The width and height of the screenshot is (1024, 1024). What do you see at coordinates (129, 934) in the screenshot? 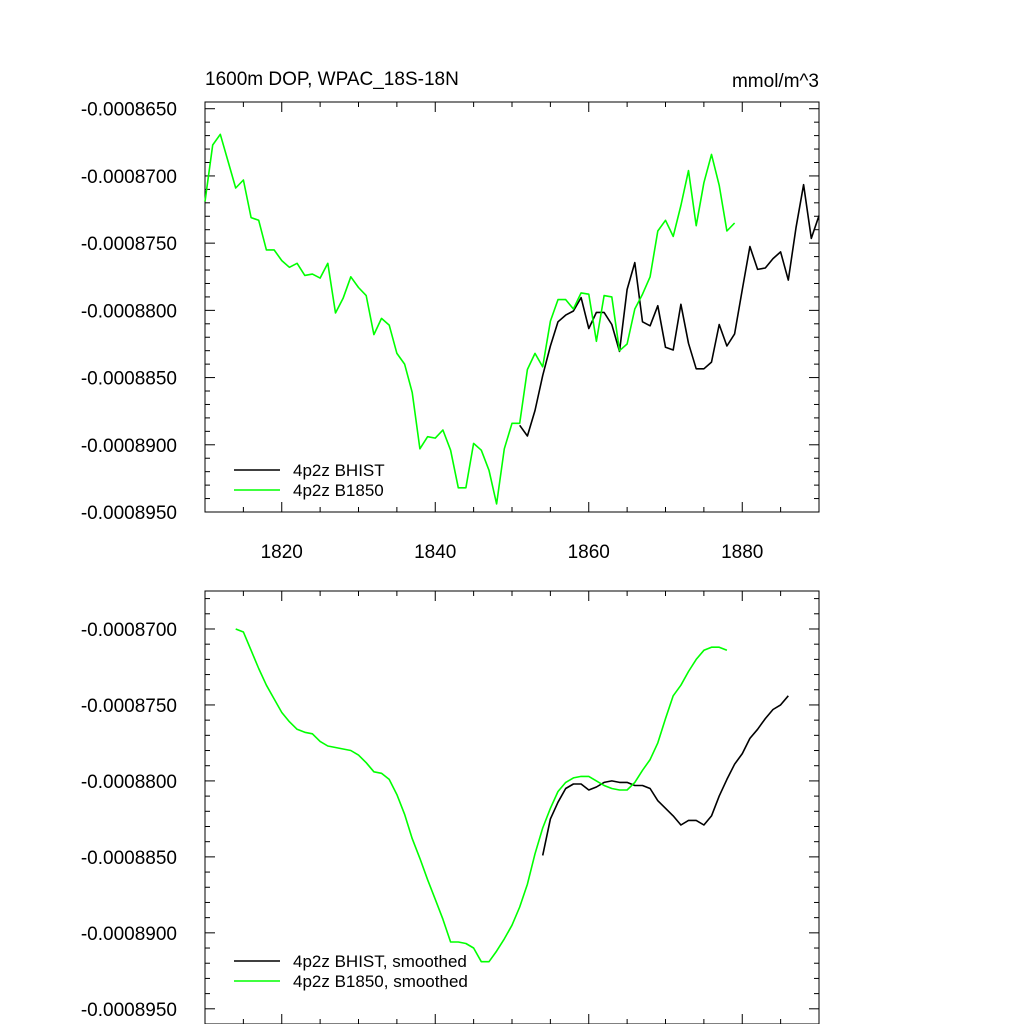
I see `bottom-y-tick-label: -0.0008900` at bounding box center [129, 934].